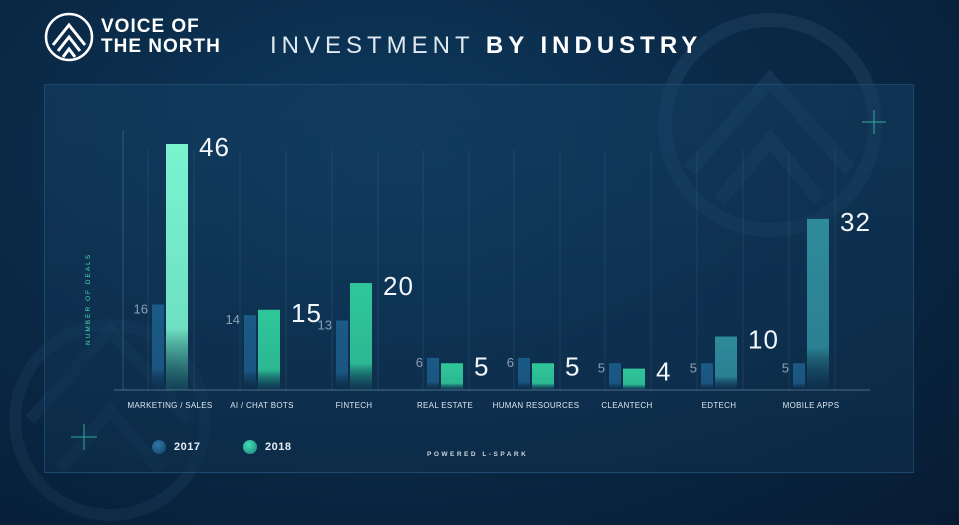  I want to click on crosshair-icon-top, so click(874, 122).